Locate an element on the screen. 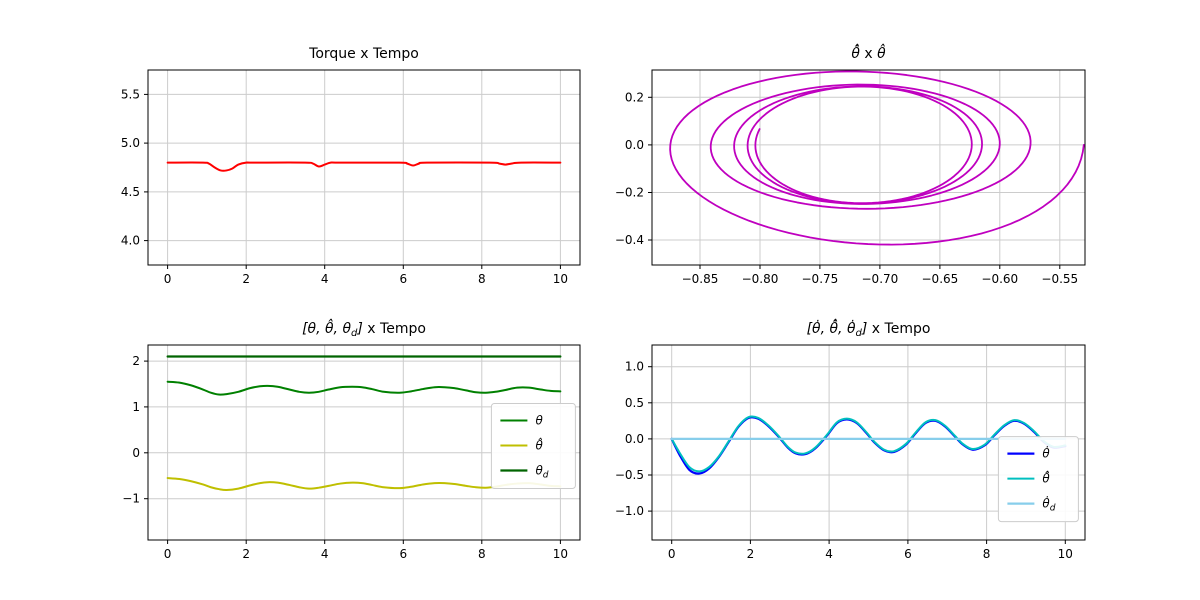 This screenshot has height=600, width=1200. series-line-theta-dot-hat is located at coordinates (868, 444).